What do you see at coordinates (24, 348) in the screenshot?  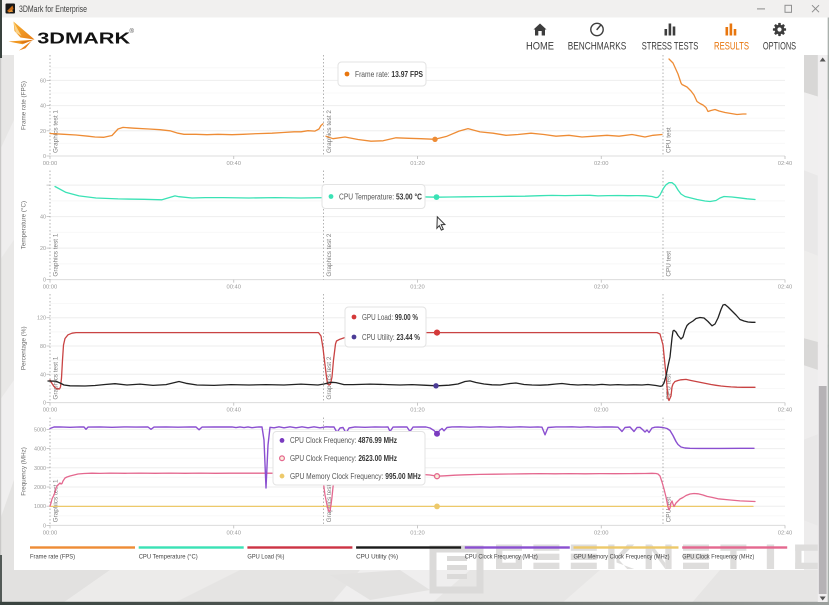 I see `svg-text: Percentage (%)` at bounding box center [24, 348].